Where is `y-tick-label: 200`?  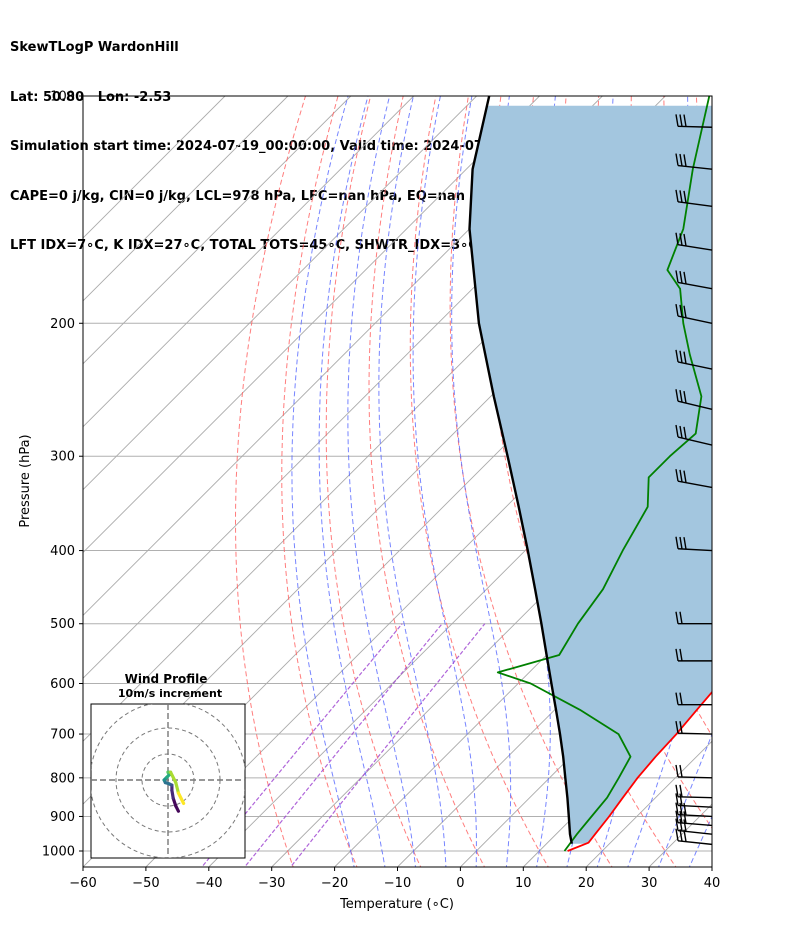
y-tick-label: 200 is located at coordinates (62, 324).